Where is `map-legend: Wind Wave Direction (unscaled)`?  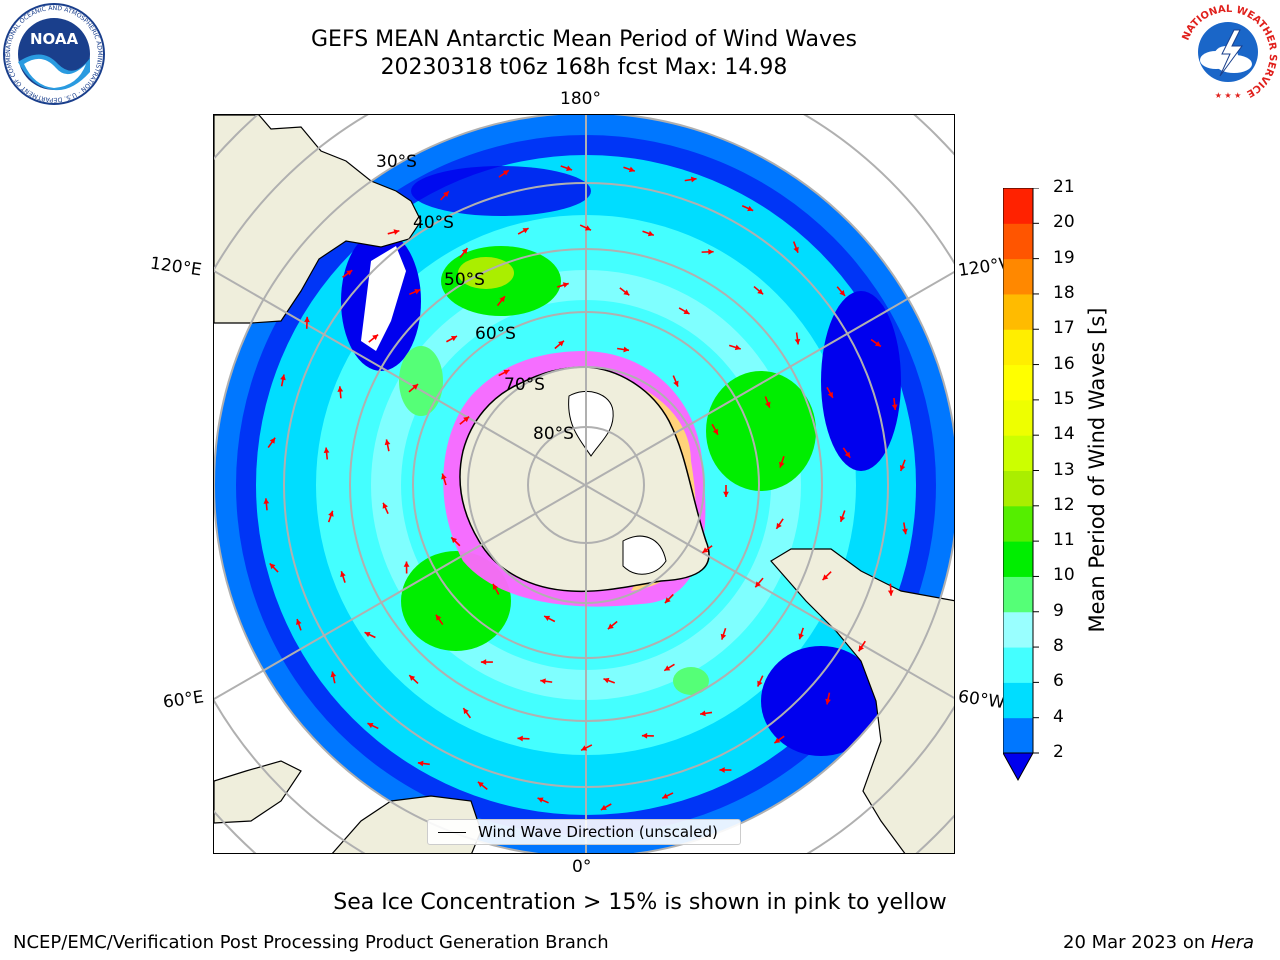
map-legend: Wind Wave Direction (unscaled) is located at coordinates (584, 832).